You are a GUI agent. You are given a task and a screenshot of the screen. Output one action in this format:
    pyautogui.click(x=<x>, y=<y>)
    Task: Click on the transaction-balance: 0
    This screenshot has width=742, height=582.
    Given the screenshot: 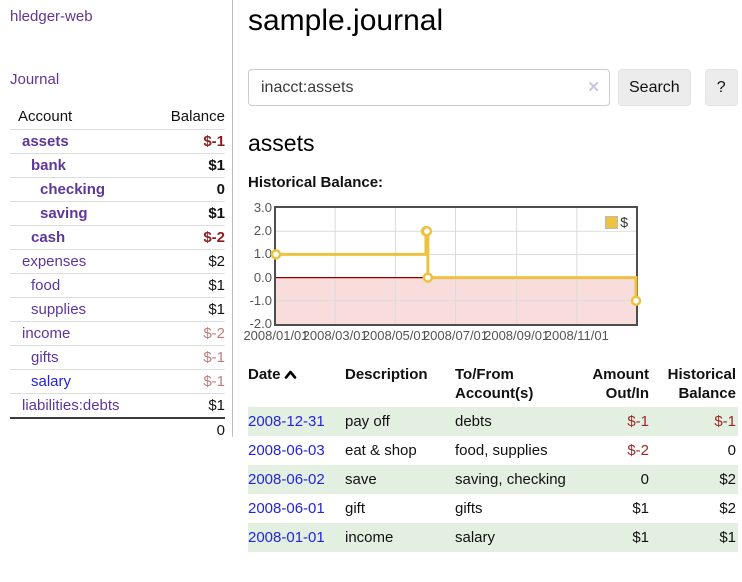 What is the action you would take?
    pyautogui.click(x=731, y=450)
    